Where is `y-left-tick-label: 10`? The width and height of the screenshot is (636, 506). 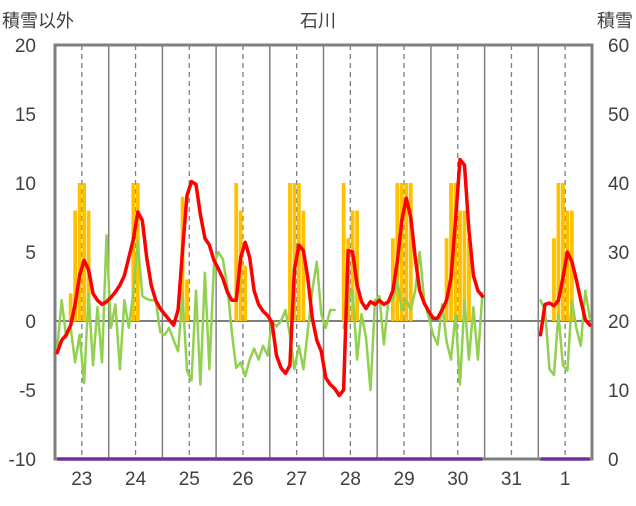 y-left-tick-label: 10 is located at coordinates (25, 184).